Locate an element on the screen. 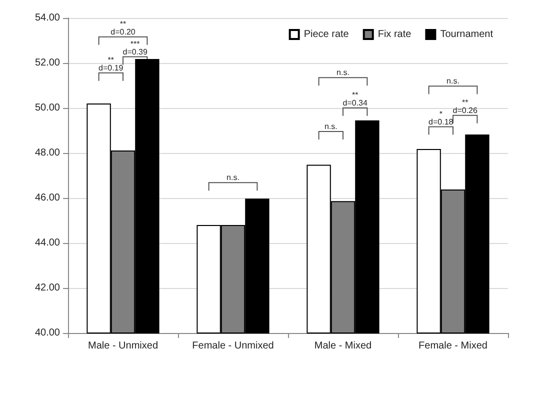 This screenshot has height=396, width=537. legend-label: Fix rate is located at coordinates (395, 34).